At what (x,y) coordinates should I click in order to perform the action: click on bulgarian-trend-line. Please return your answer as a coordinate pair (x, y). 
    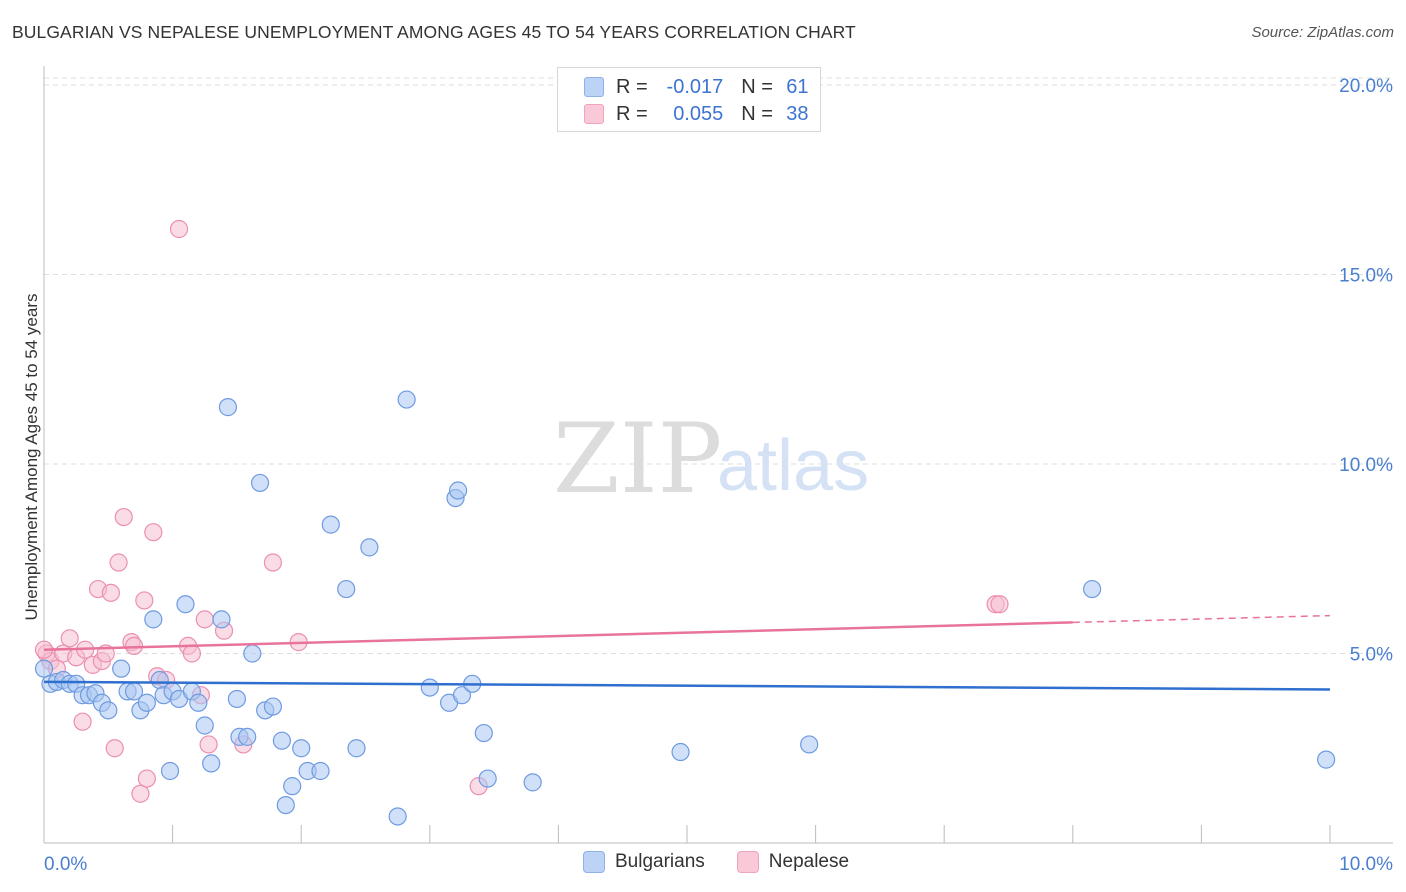
    Looking at the image, I should click on (687, 685).